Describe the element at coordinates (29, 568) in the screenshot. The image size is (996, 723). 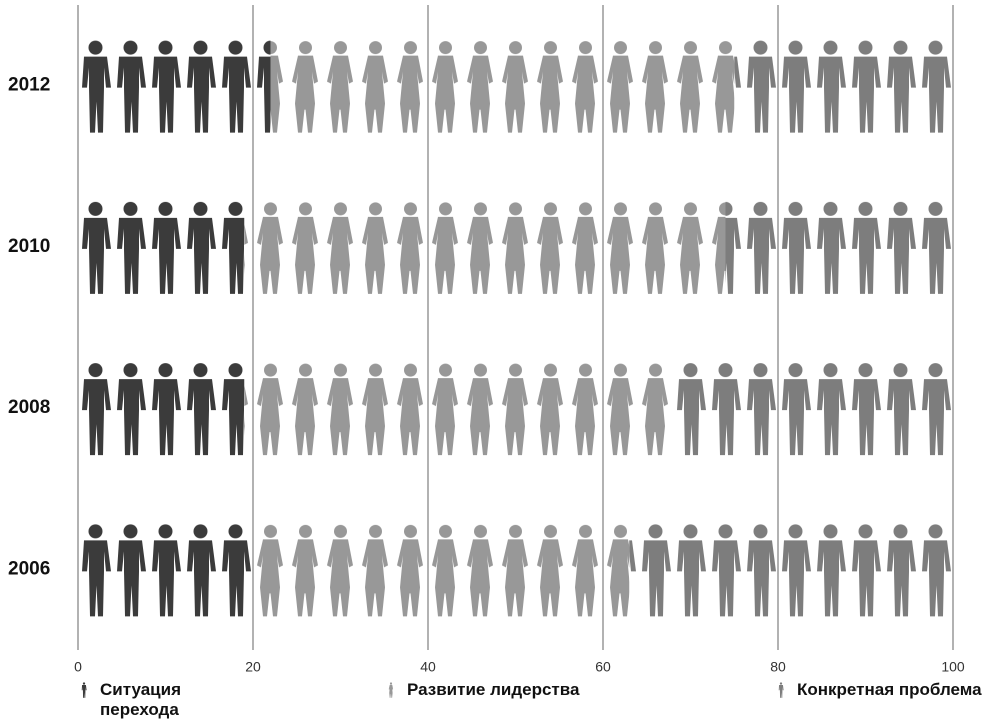
I see `category-label: 2006` at that location.